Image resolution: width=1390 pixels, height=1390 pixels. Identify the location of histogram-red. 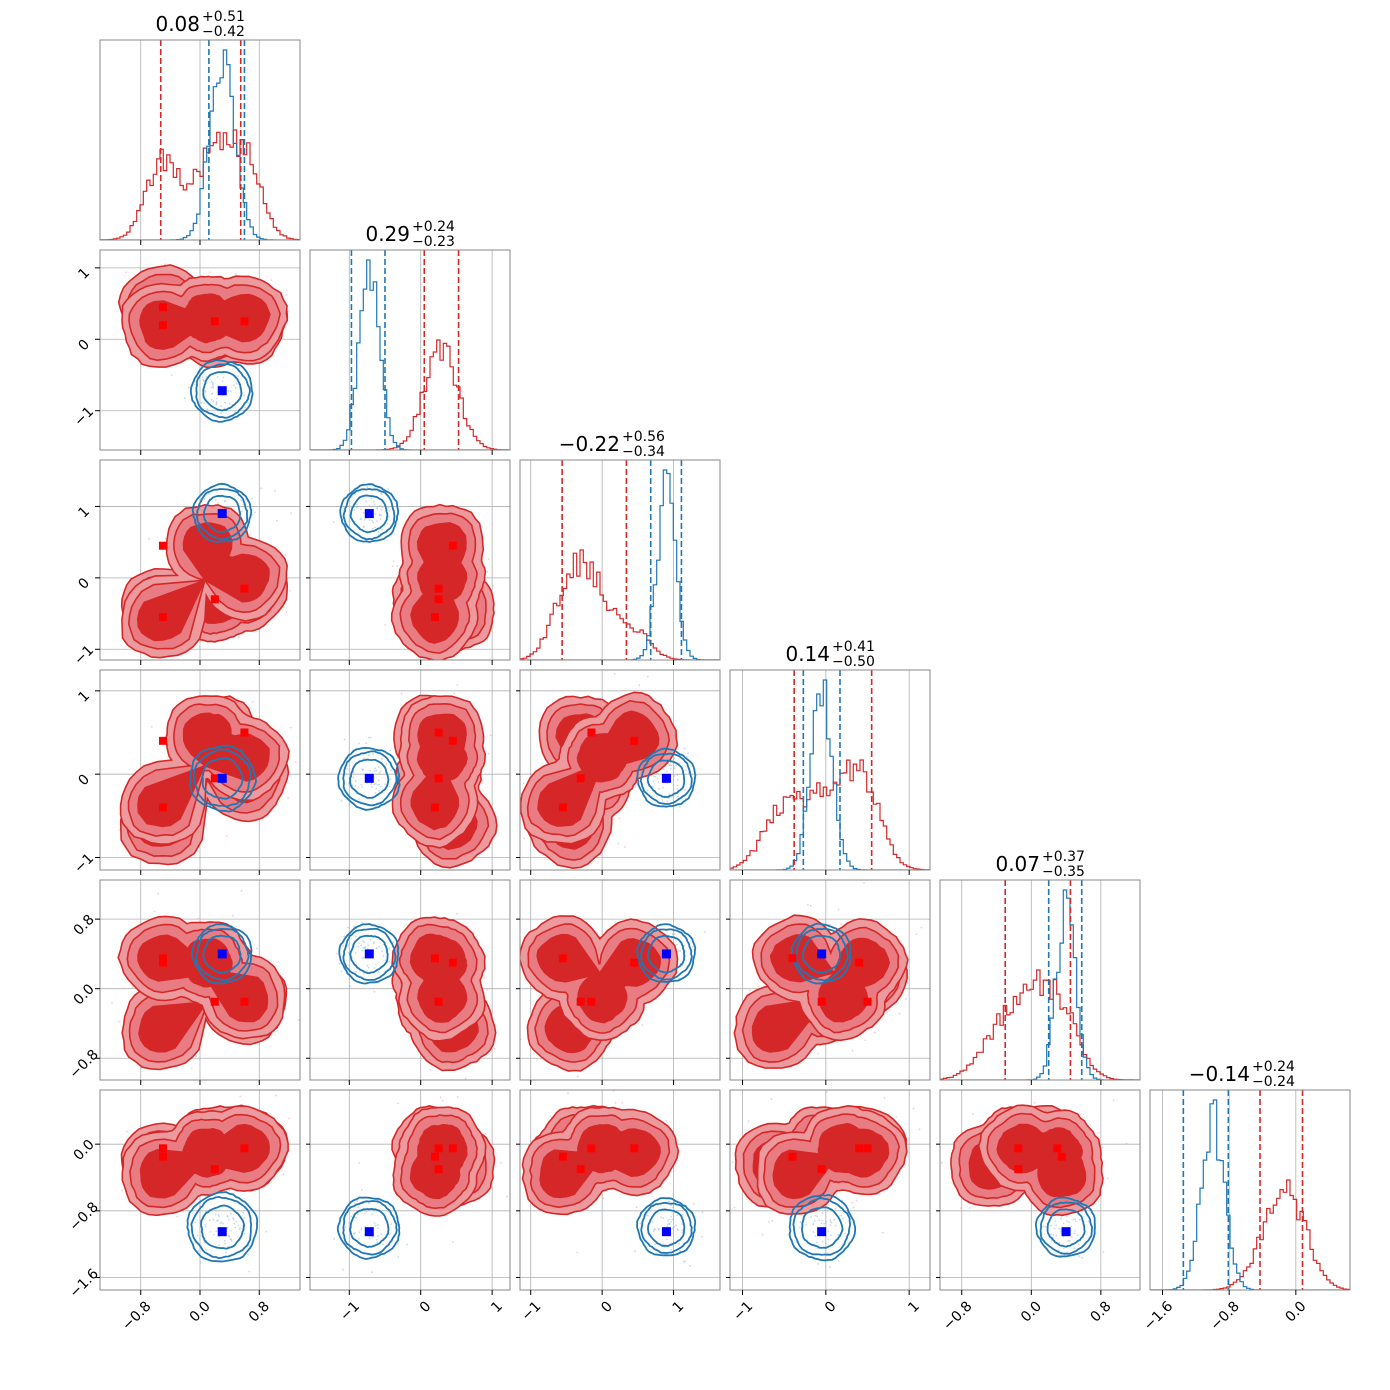
(200, 184).